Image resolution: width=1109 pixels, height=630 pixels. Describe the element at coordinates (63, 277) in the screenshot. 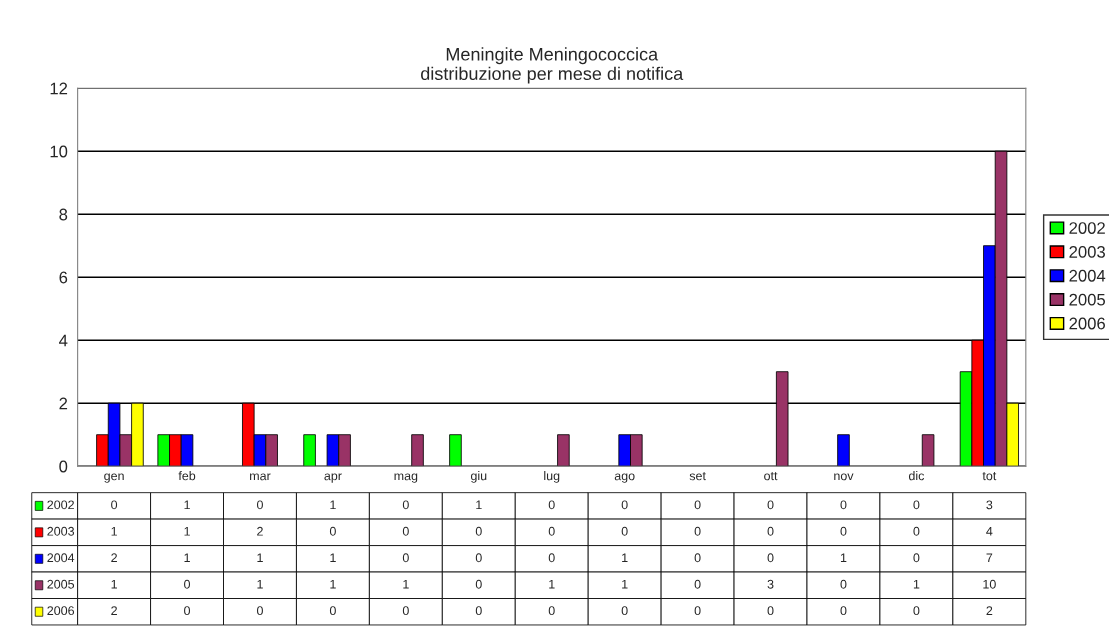

I see `y-tick-label: 6` at that location.